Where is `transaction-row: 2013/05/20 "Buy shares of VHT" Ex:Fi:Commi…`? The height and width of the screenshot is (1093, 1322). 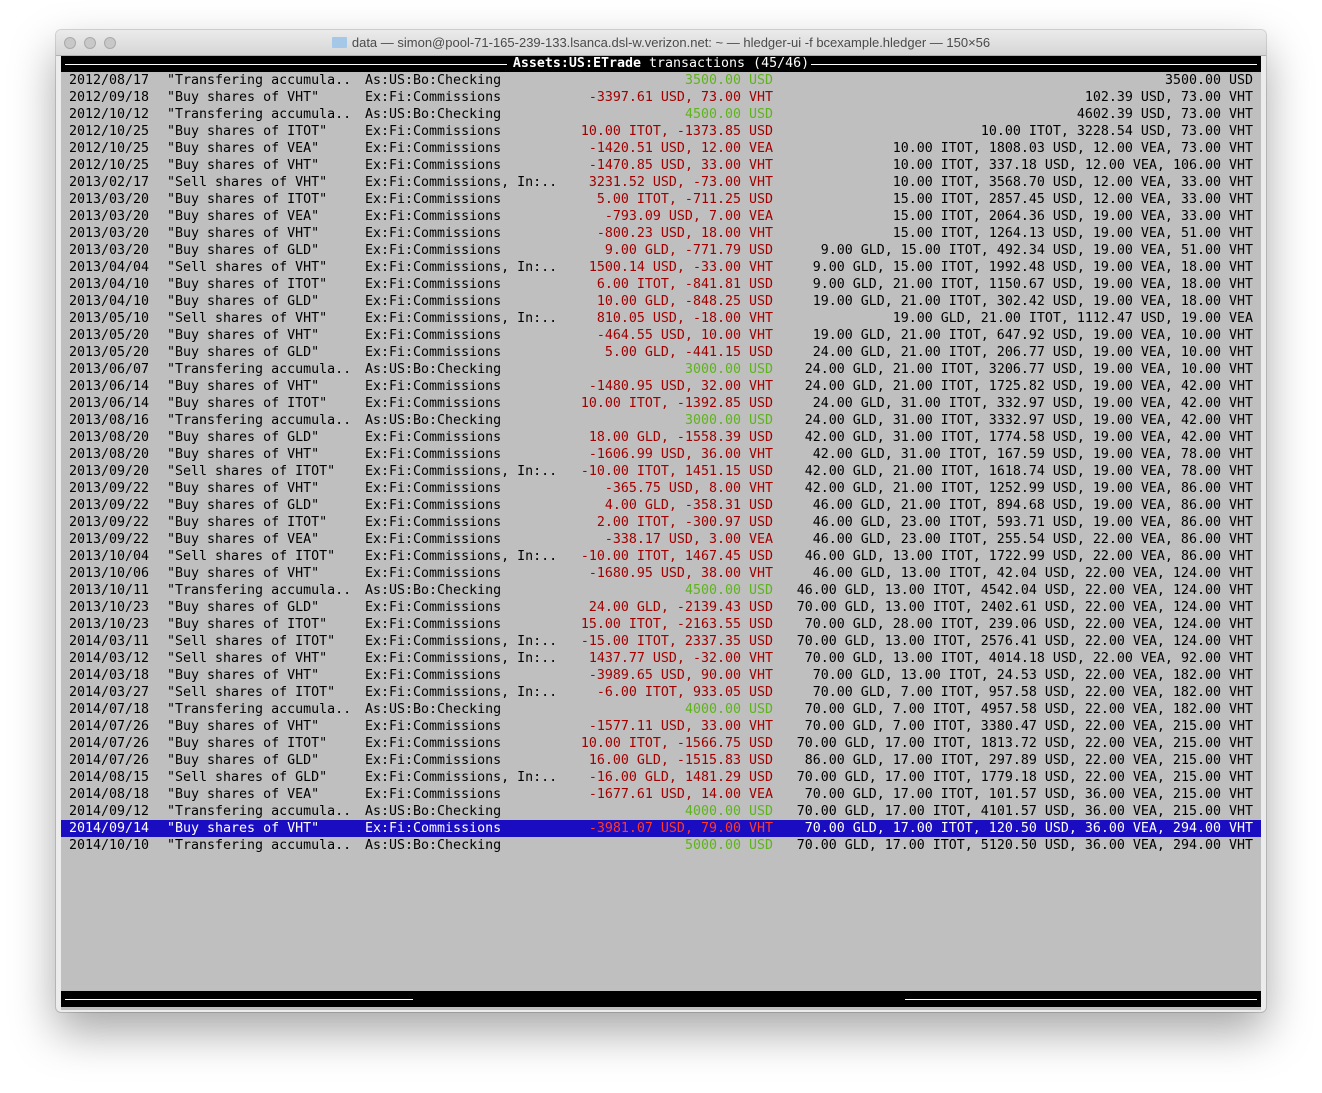 transaction-row: 2013/05/20 "Buy shares of VHT" Ex:Fi:Commi… is located at coordinates (661, 335).